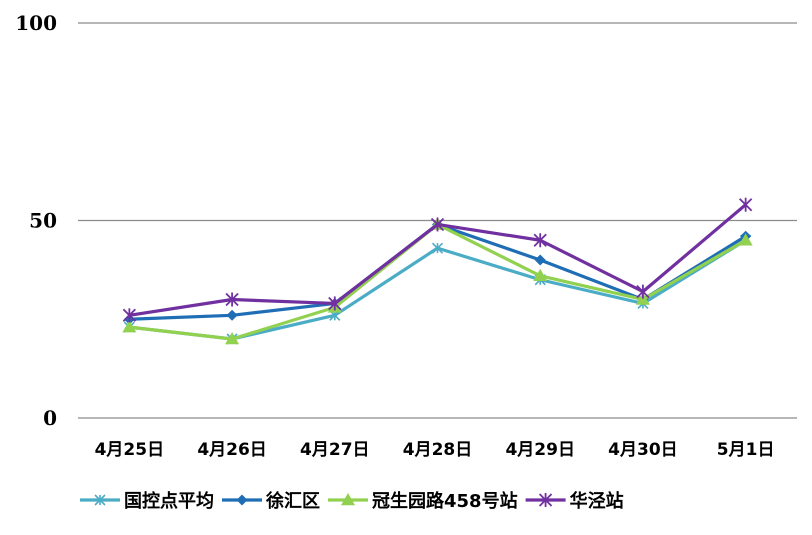  What do you see at coordinates (643, 450) in the screenshot?
I see `x-tick-label: 4月30日` at bounding box center [643, 450].